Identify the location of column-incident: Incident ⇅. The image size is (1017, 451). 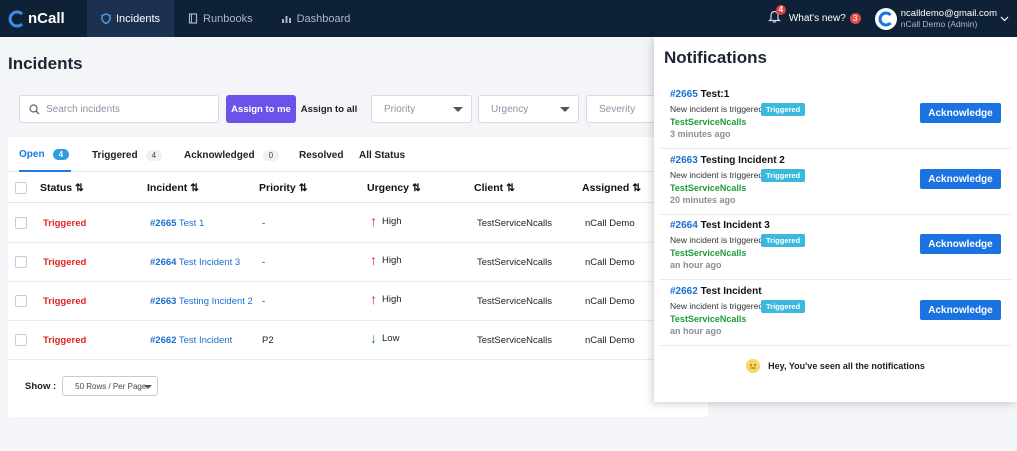
(173, 188).